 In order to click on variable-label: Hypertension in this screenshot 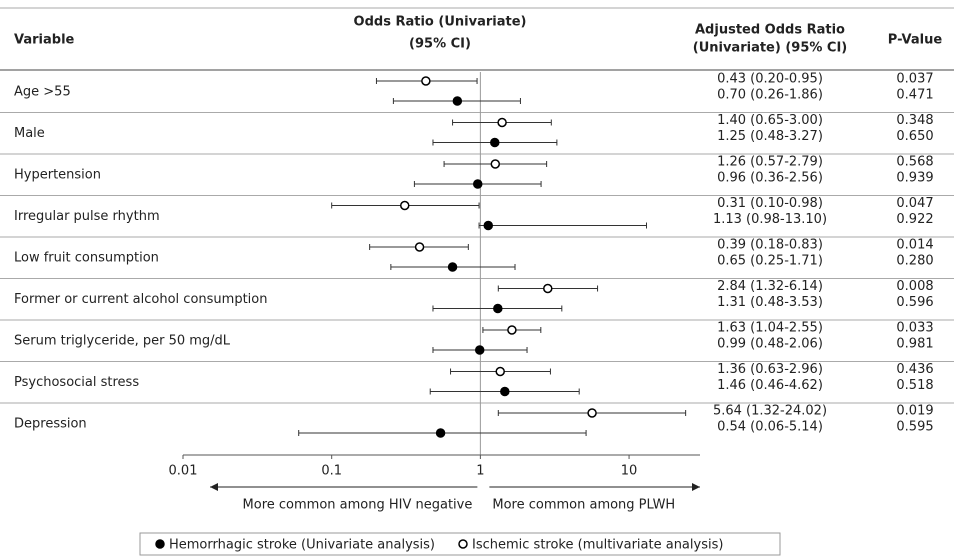, I will do `click(57, 175)`.